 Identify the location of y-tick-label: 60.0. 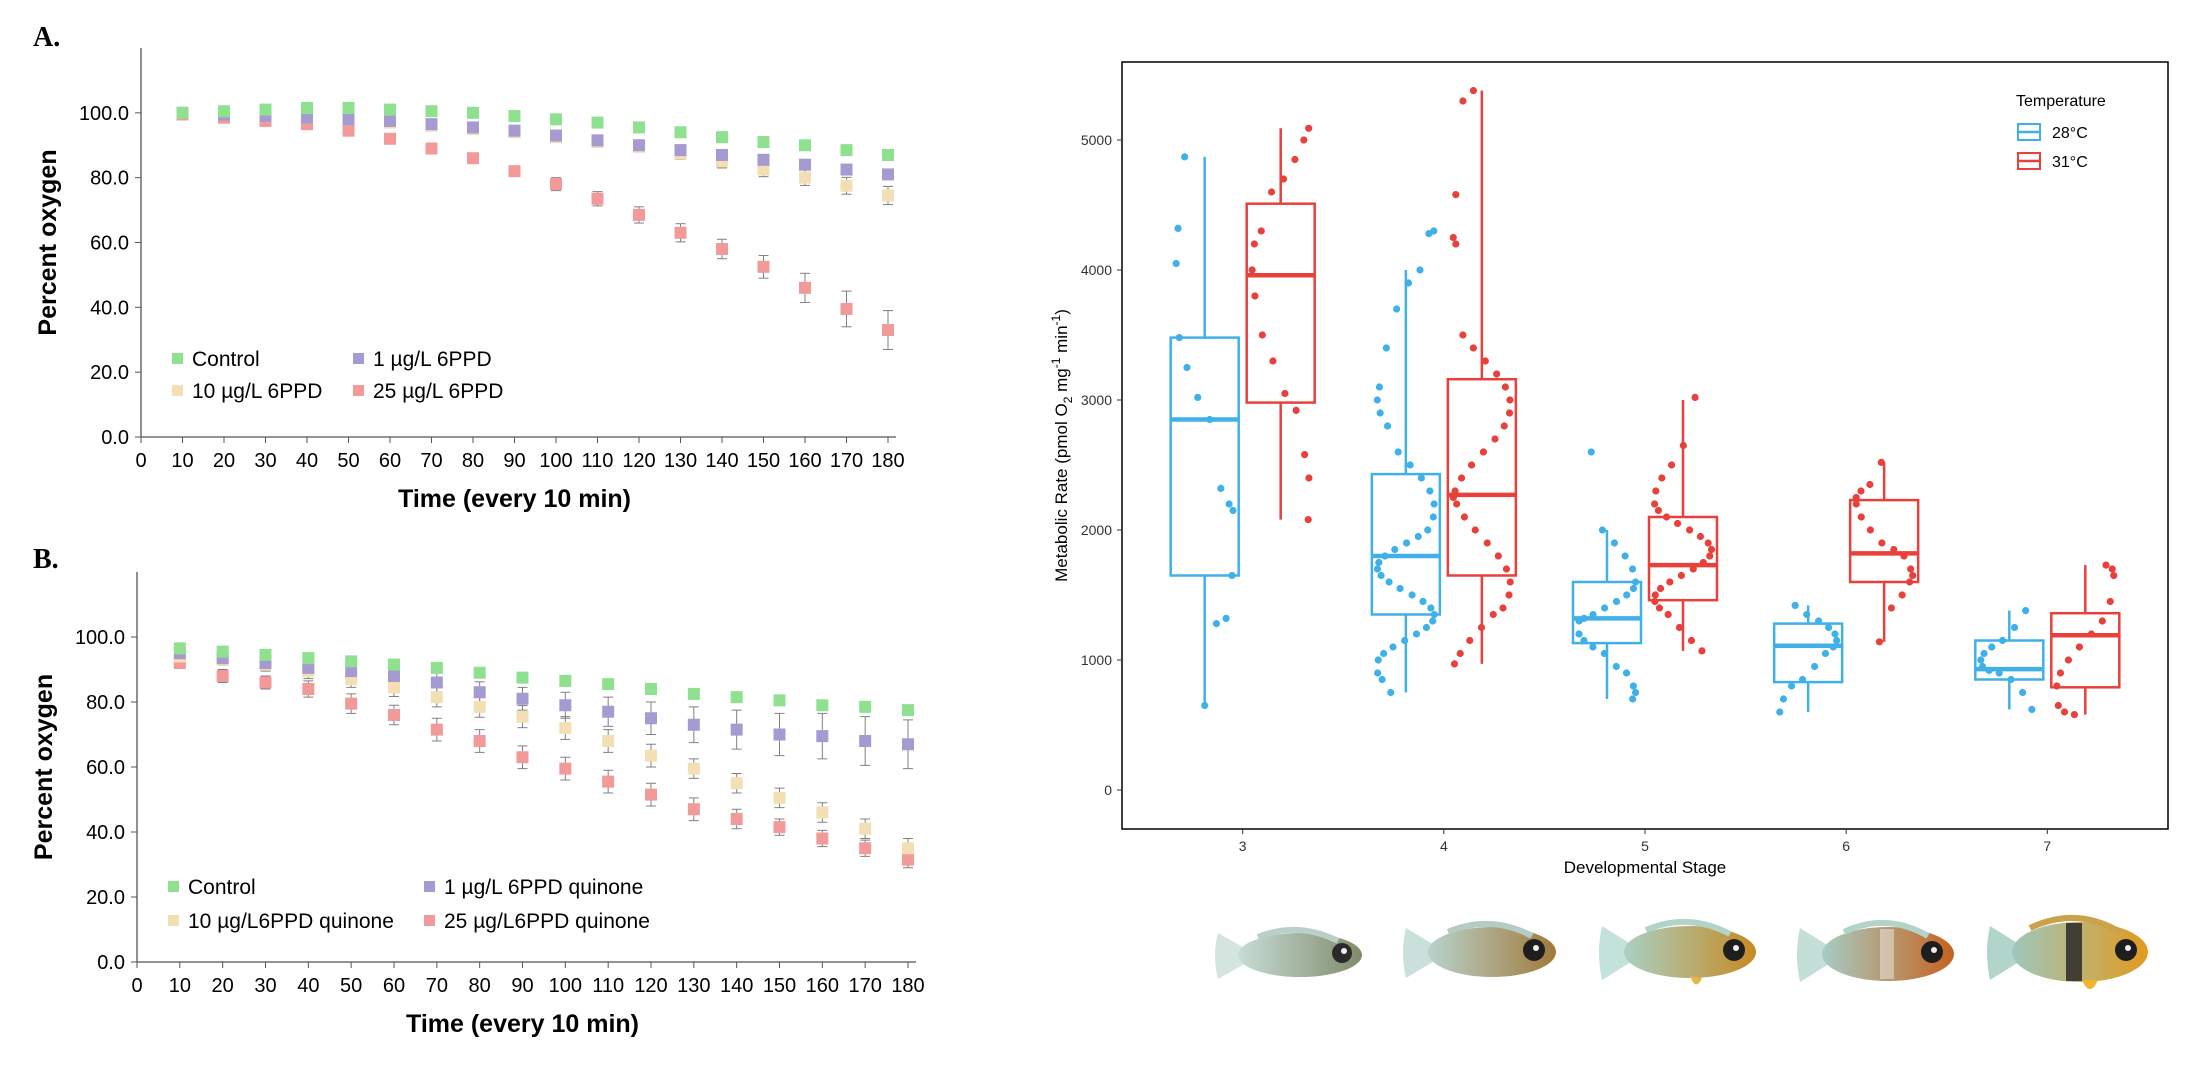
(105, 768).